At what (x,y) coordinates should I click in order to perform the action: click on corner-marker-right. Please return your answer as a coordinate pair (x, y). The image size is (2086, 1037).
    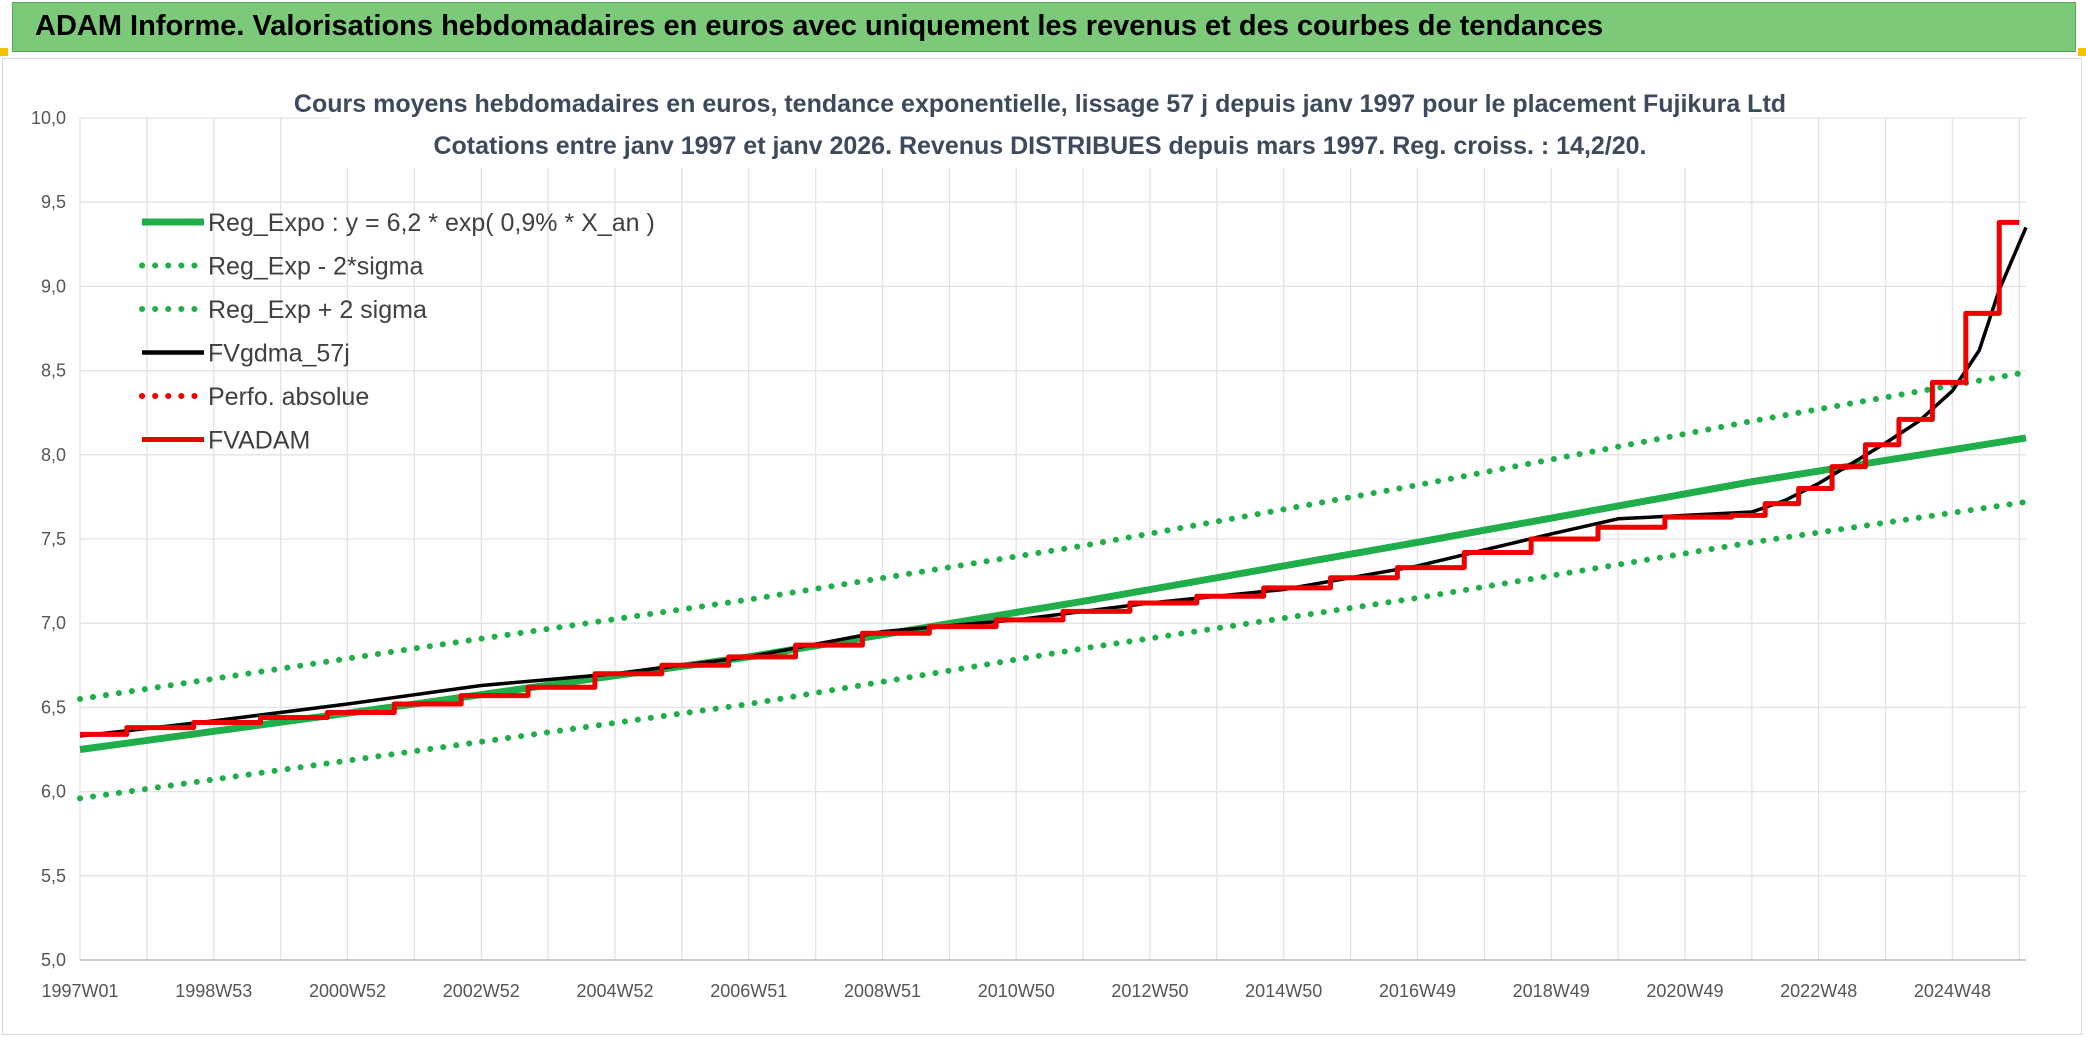
    Looking at the image, I should click on (2082, 52).